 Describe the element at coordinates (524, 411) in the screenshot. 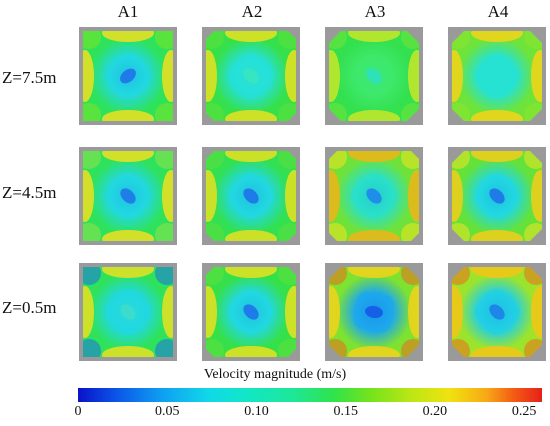

I see `colorbar-tick-label: 0.25` at that location.